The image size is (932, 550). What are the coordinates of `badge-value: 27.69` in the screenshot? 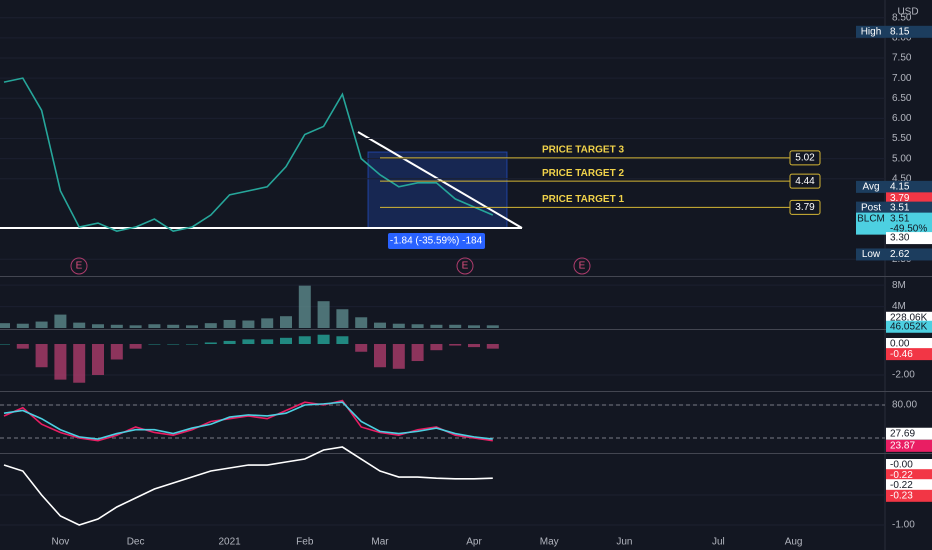 It's located at (902, 433).